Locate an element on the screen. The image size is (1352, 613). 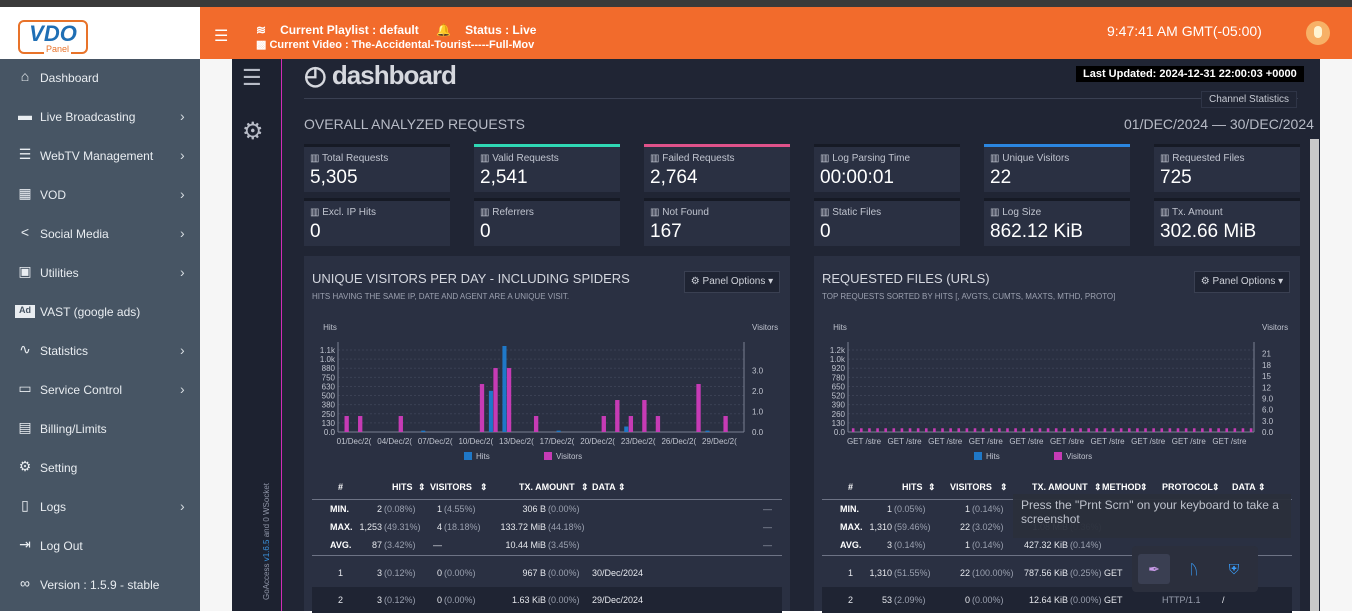
sidebar-item-service-control: ▭ Service Control › is located at coordinates (100, 390).